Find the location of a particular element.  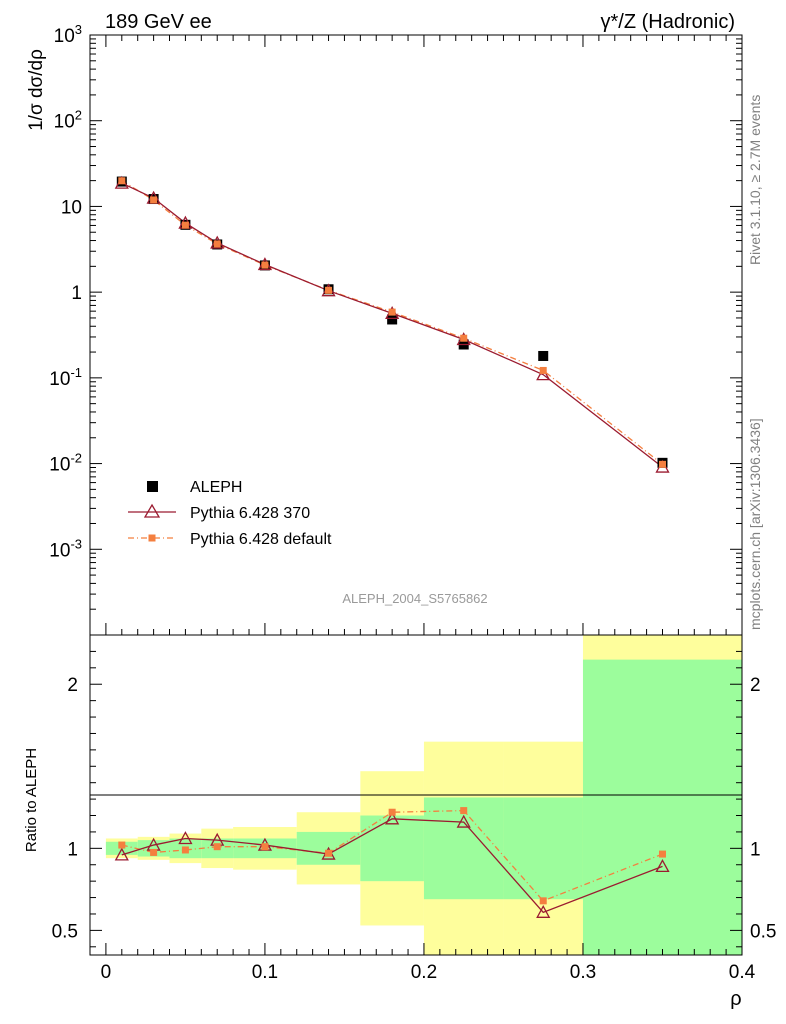

legend-aleph-label: ALEPH is located at coordinates (216, 487).